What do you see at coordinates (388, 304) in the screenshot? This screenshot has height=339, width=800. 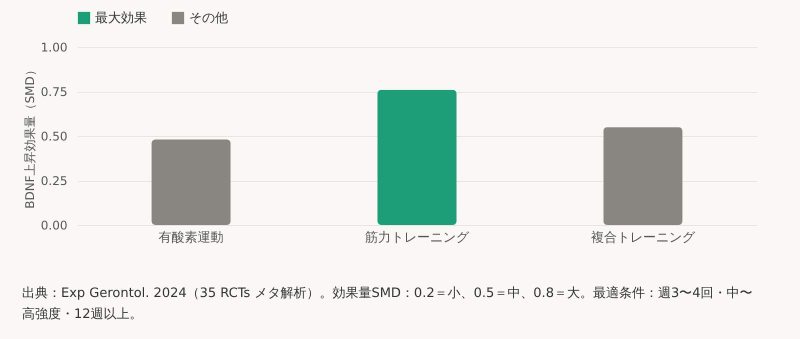 I see `source-note: 出典：Exp Gerontol. 2024（35 RCTs メタ解析）。効果量SMD：0.2＝小、0.5＝中、0.8＝大。最適条件：週3〜4回・中〜高強度・12週以上。` at bounding box center [388, 304].